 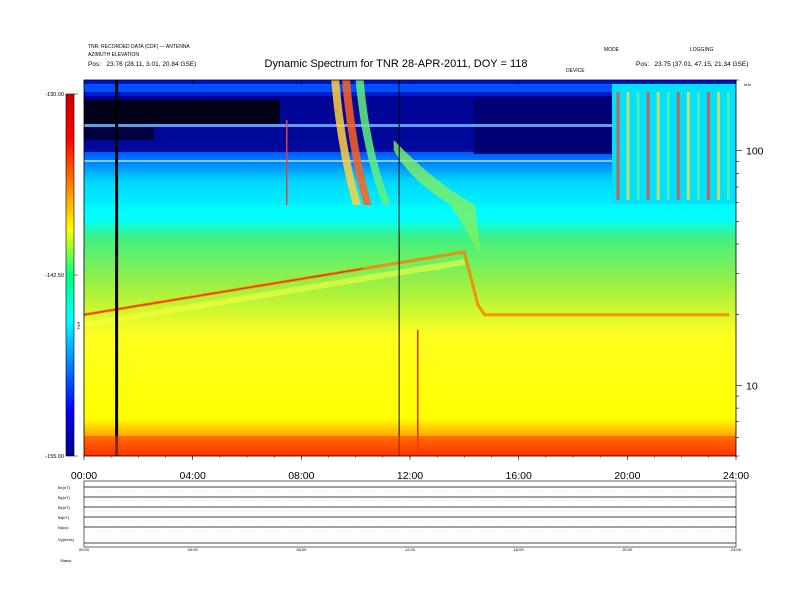 I want to click on bottom-panel-x-label: 08:00, so click(x=301, y=549).